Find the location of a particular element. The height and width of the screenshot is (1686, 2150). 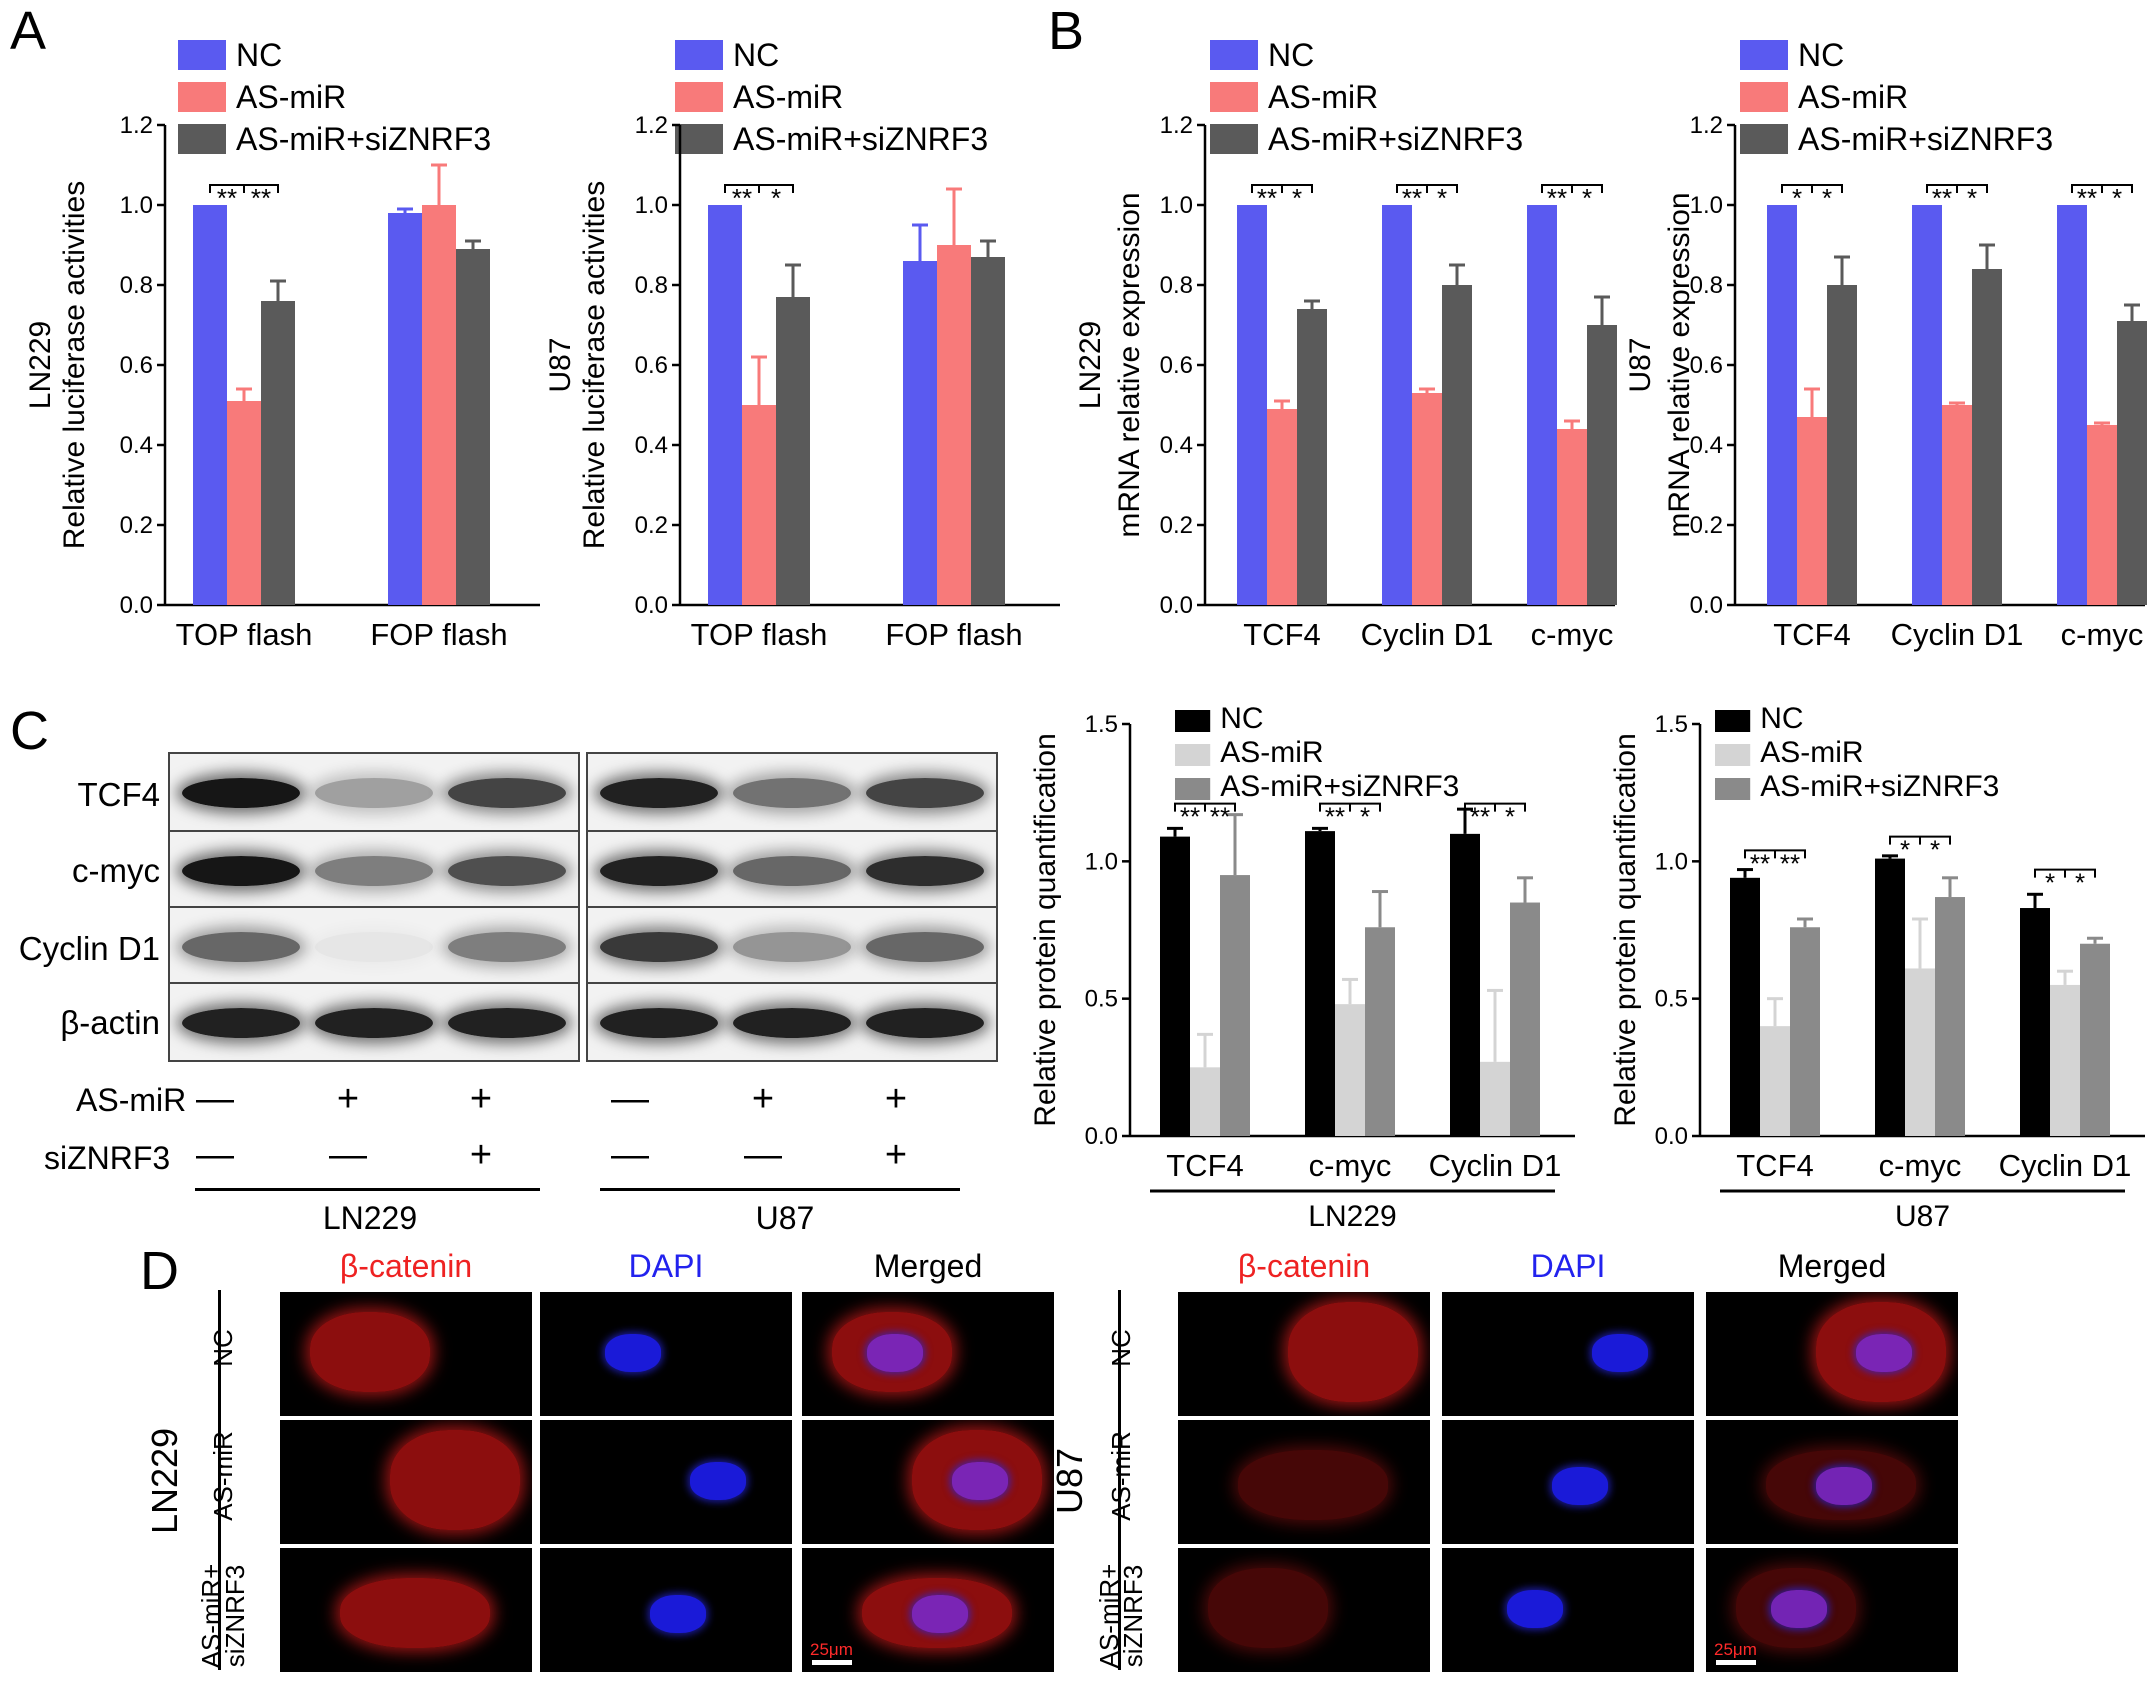

y-axis-label-line2: Relative luciferase activities is located at coordinates (74, 365).